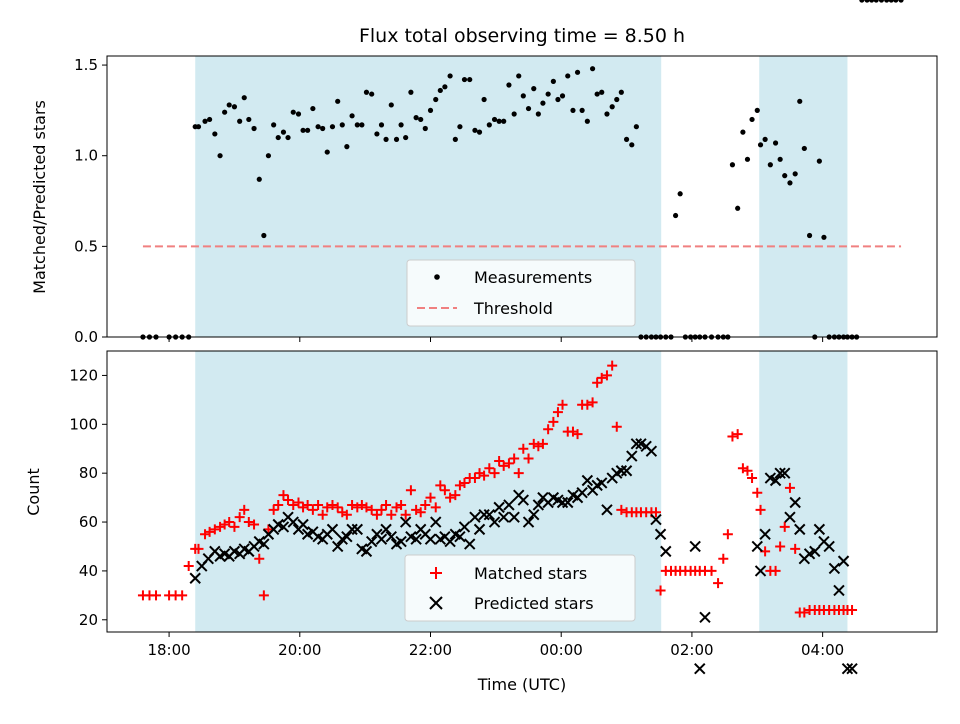 This screenshot has width=960, height=724. What do you see at coordinates (436, 603) in the screenshot?
I see `legend-marker-predicted` at bounding box center [436, 603].